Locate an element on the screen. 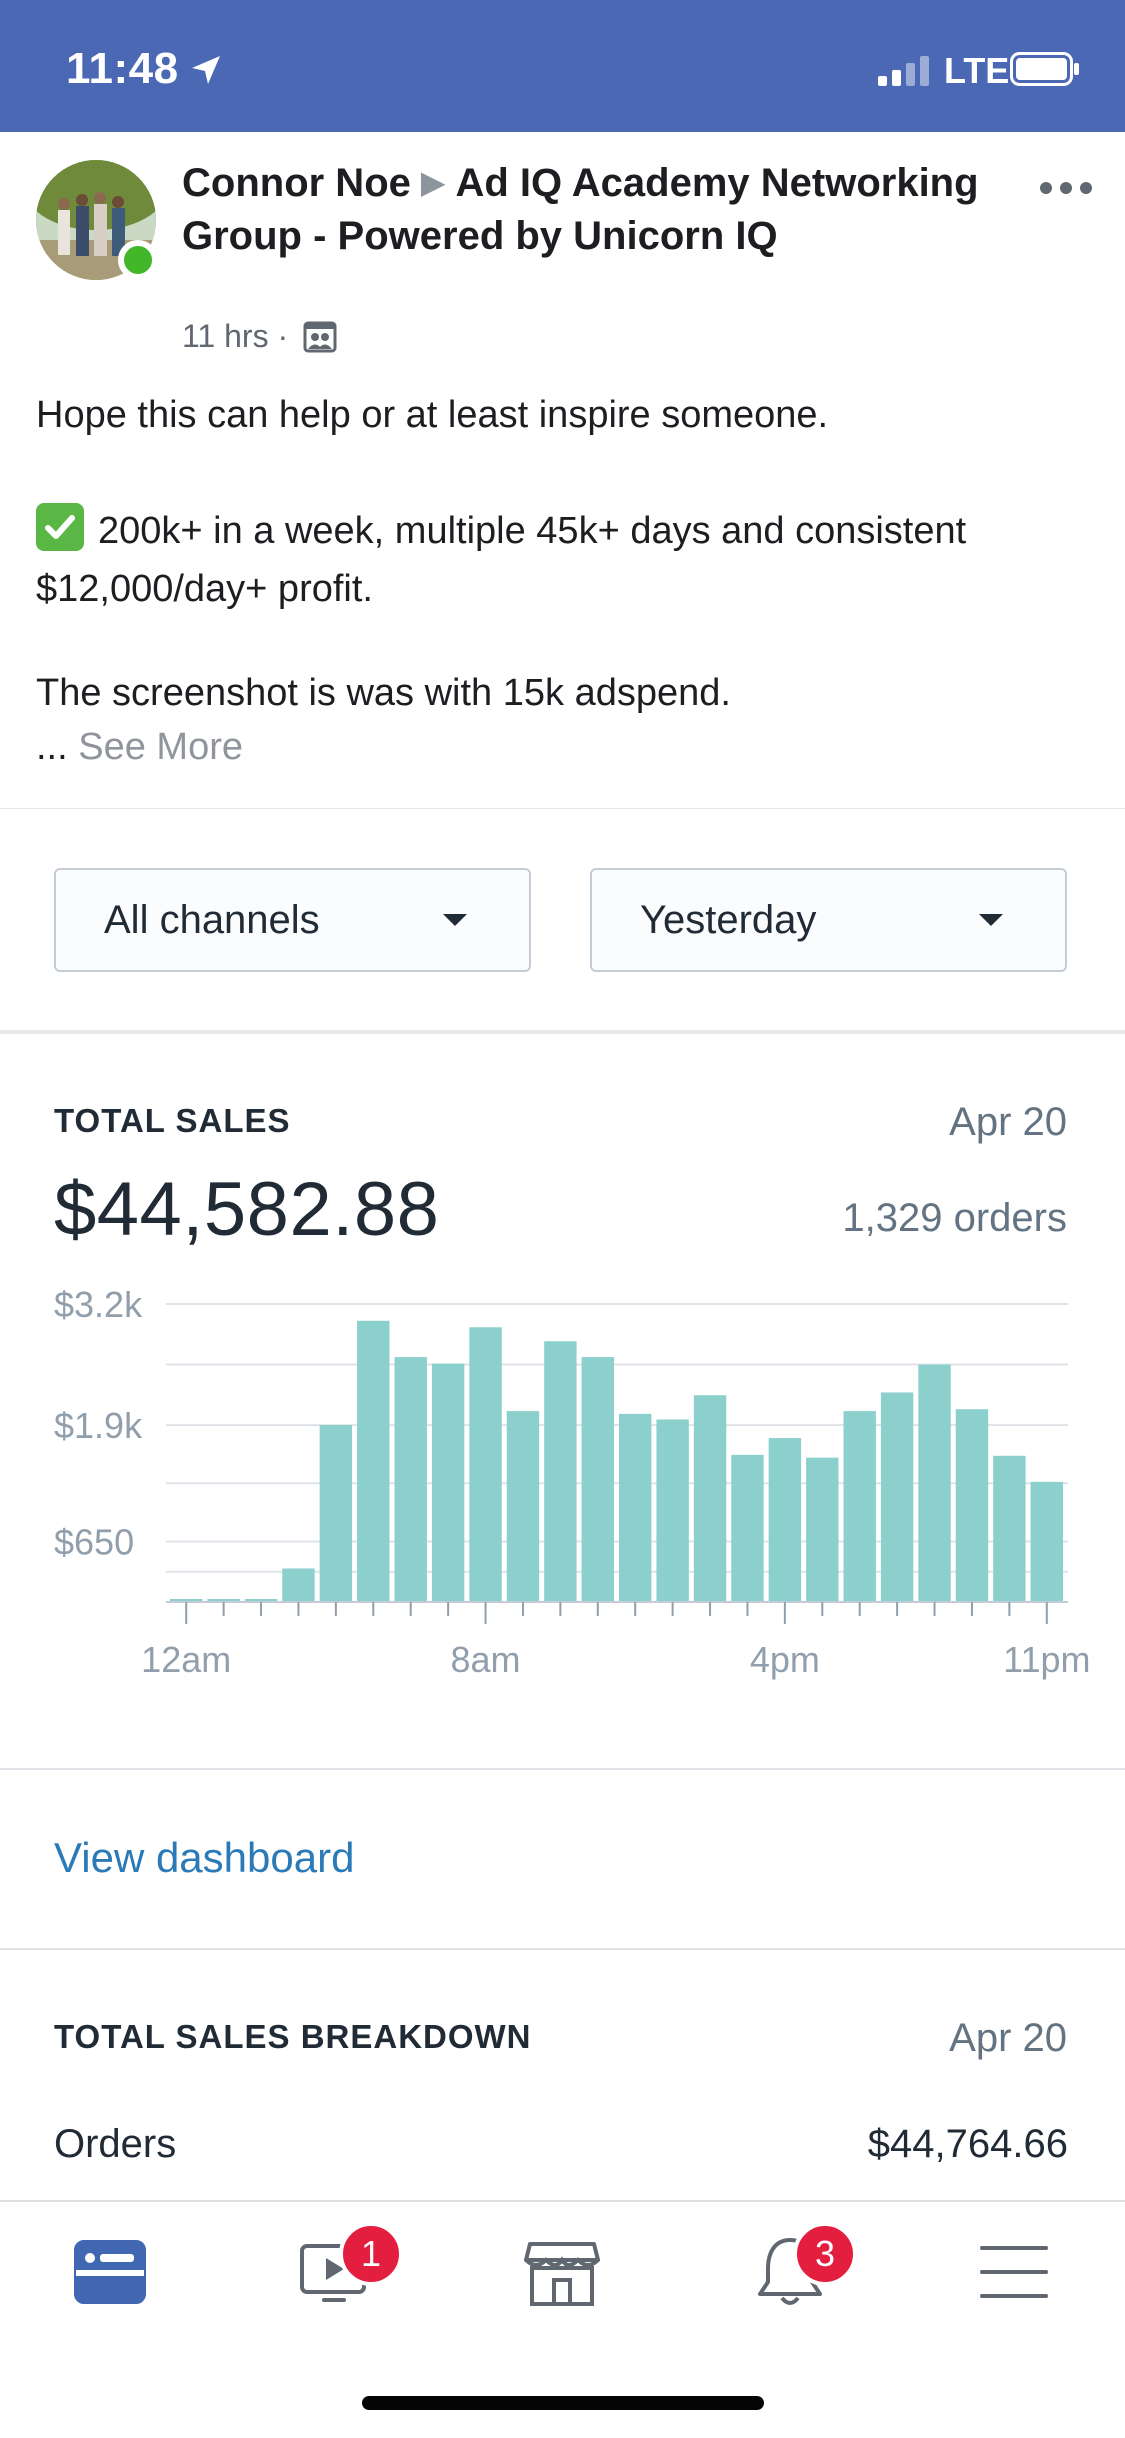 The width and height of the screenshot is (1125, 2438). marketplace-icon is located at coordinates (562, 2272).